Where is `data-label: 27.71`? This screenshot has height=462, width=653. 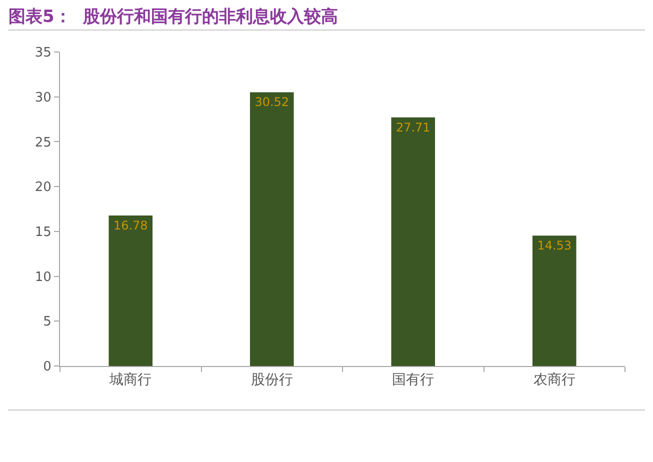 data-label: 27.71 is located at coordinates (413, 127).